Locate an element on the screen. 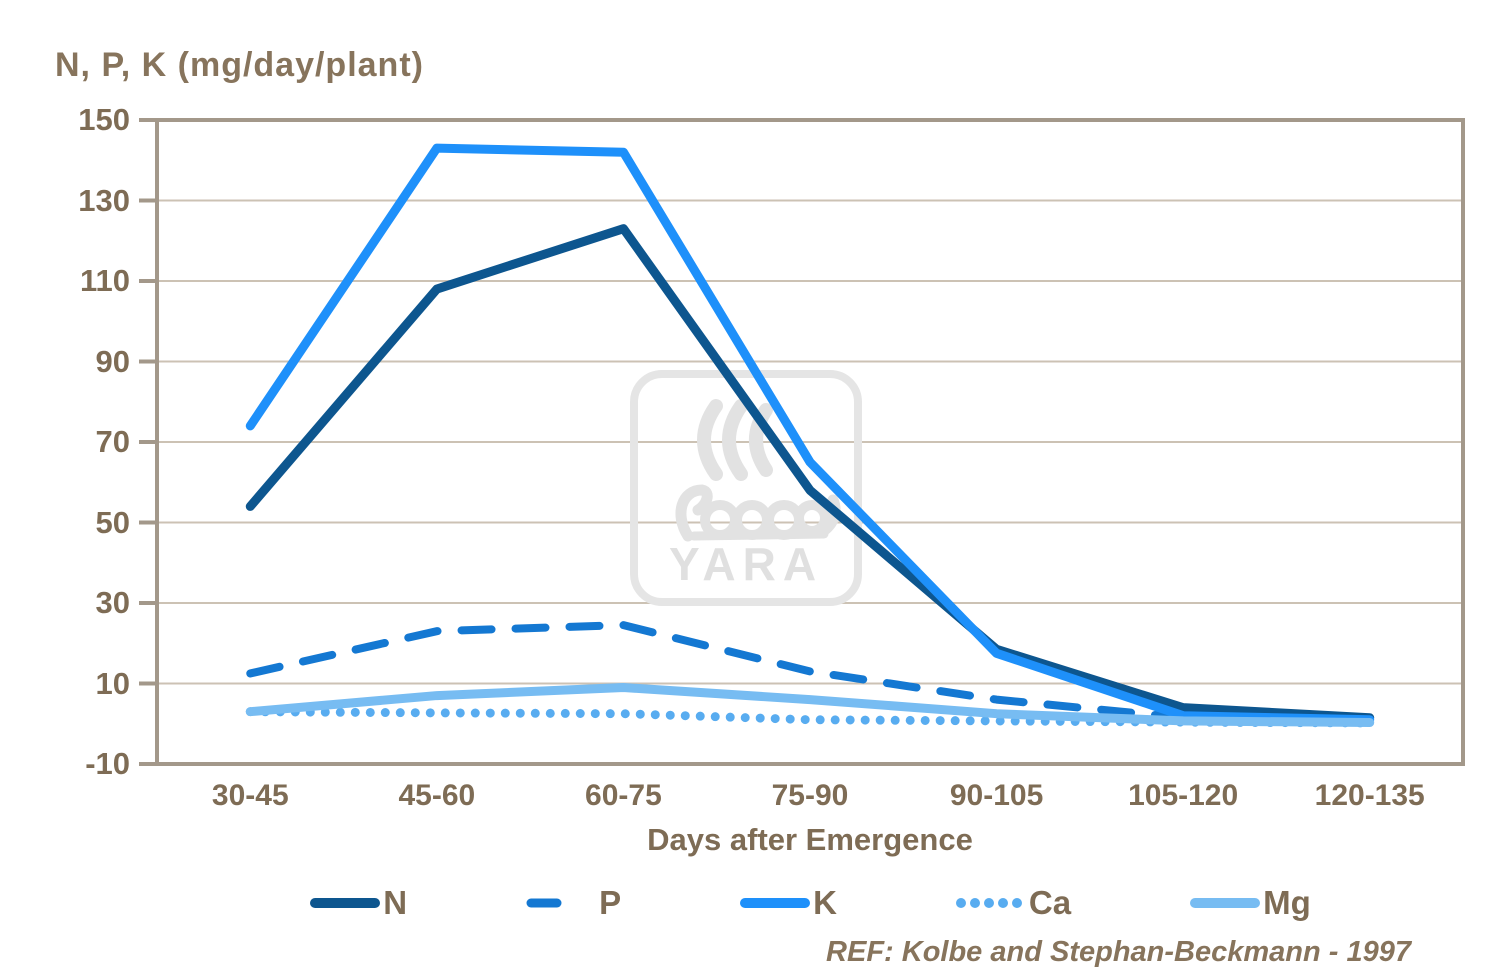 The image size is (1497, 978). chart-title: N, P, K (mg/day/plant) is located at coordinates (239, 65).